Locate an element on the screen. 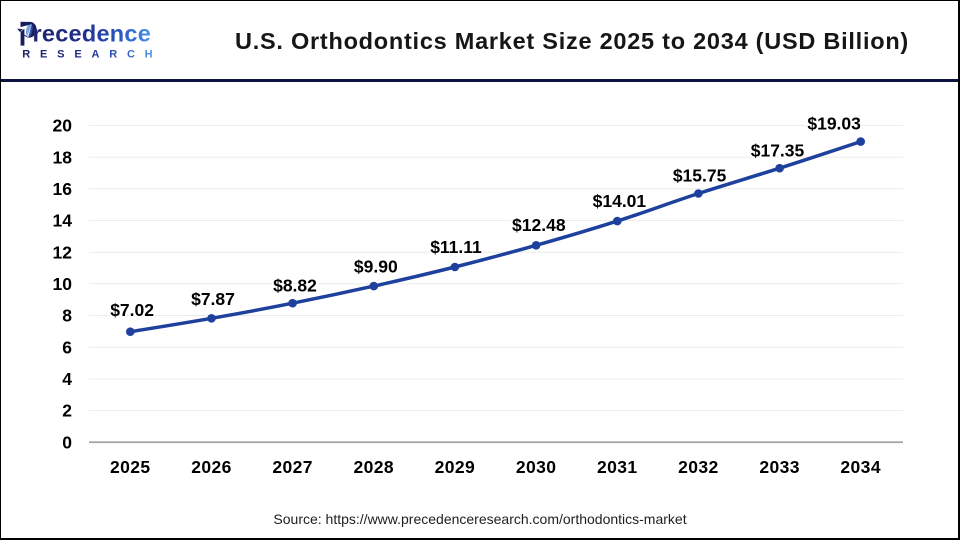 This screenshot has height=540, width=960. svg-text: 2032 is located at coordinates (698, 467).